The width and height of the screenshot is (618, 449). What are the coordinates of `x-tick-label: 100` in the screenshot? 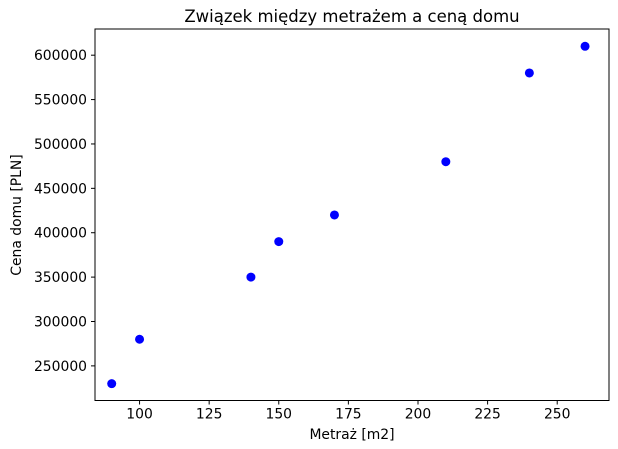 It's located at (139, 415).